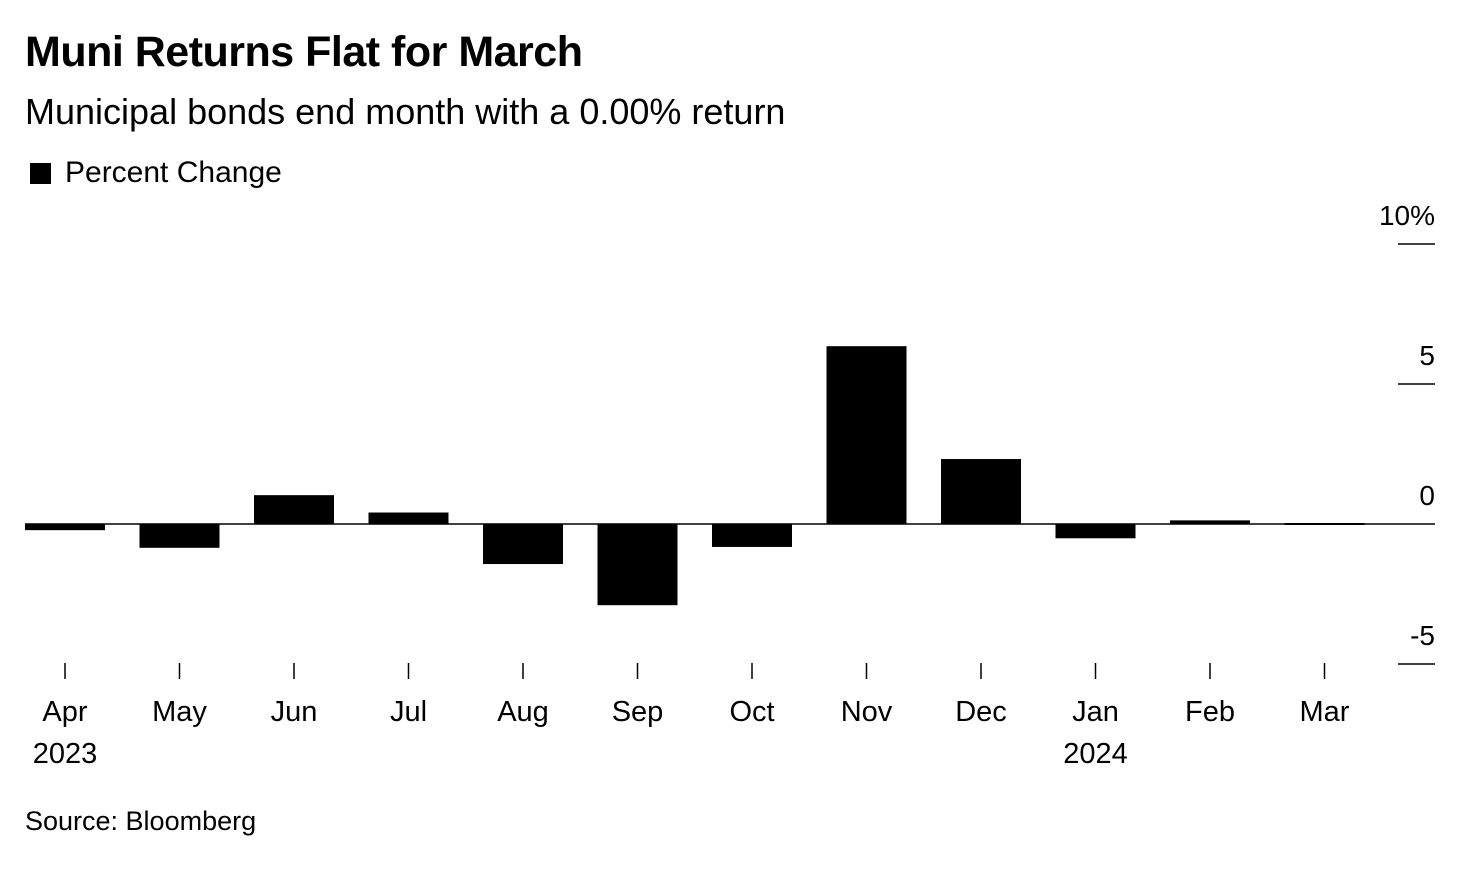 The width and height of the screenshot is (1465, 877). I want to click on x-tick-label: Jul, so click(408, 712).